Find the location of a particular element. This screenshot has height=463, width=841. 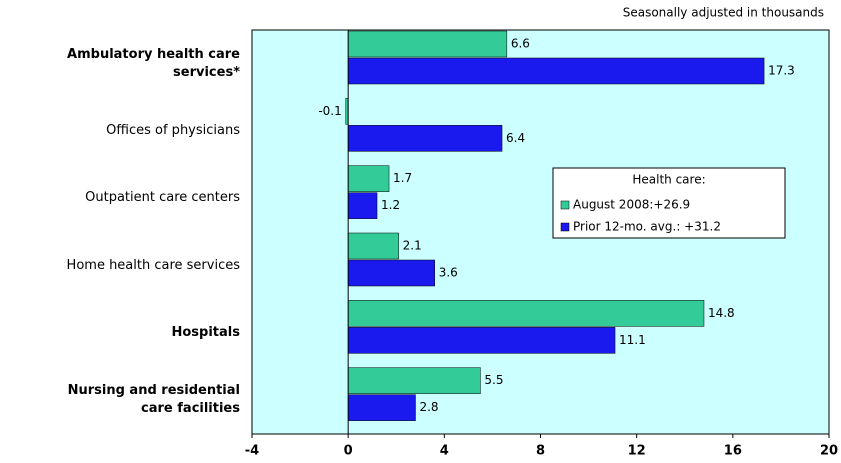

category-label: Nursing and residential care facilities is located at coordinates (153, 400).